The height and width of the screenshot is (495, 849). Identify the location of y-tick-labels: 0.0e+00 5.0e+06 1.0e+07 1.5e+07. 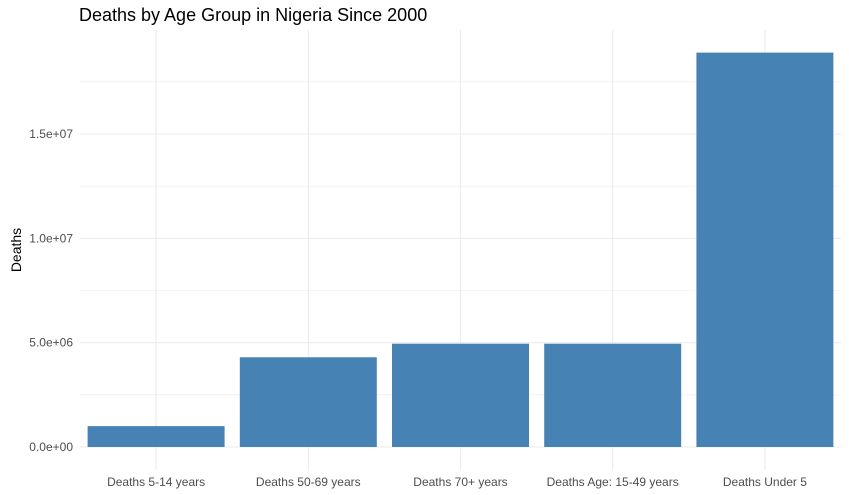
(51, 290).